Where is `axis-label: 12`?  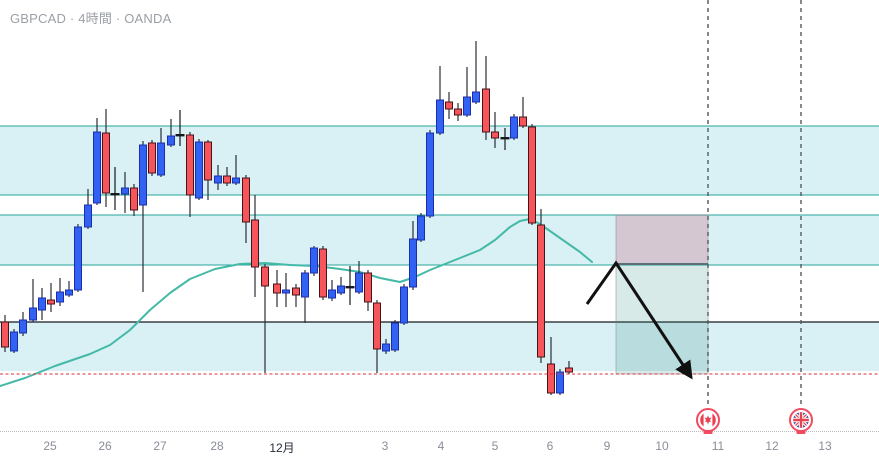
axis-label: 12 is located at coordinates (772, 446).